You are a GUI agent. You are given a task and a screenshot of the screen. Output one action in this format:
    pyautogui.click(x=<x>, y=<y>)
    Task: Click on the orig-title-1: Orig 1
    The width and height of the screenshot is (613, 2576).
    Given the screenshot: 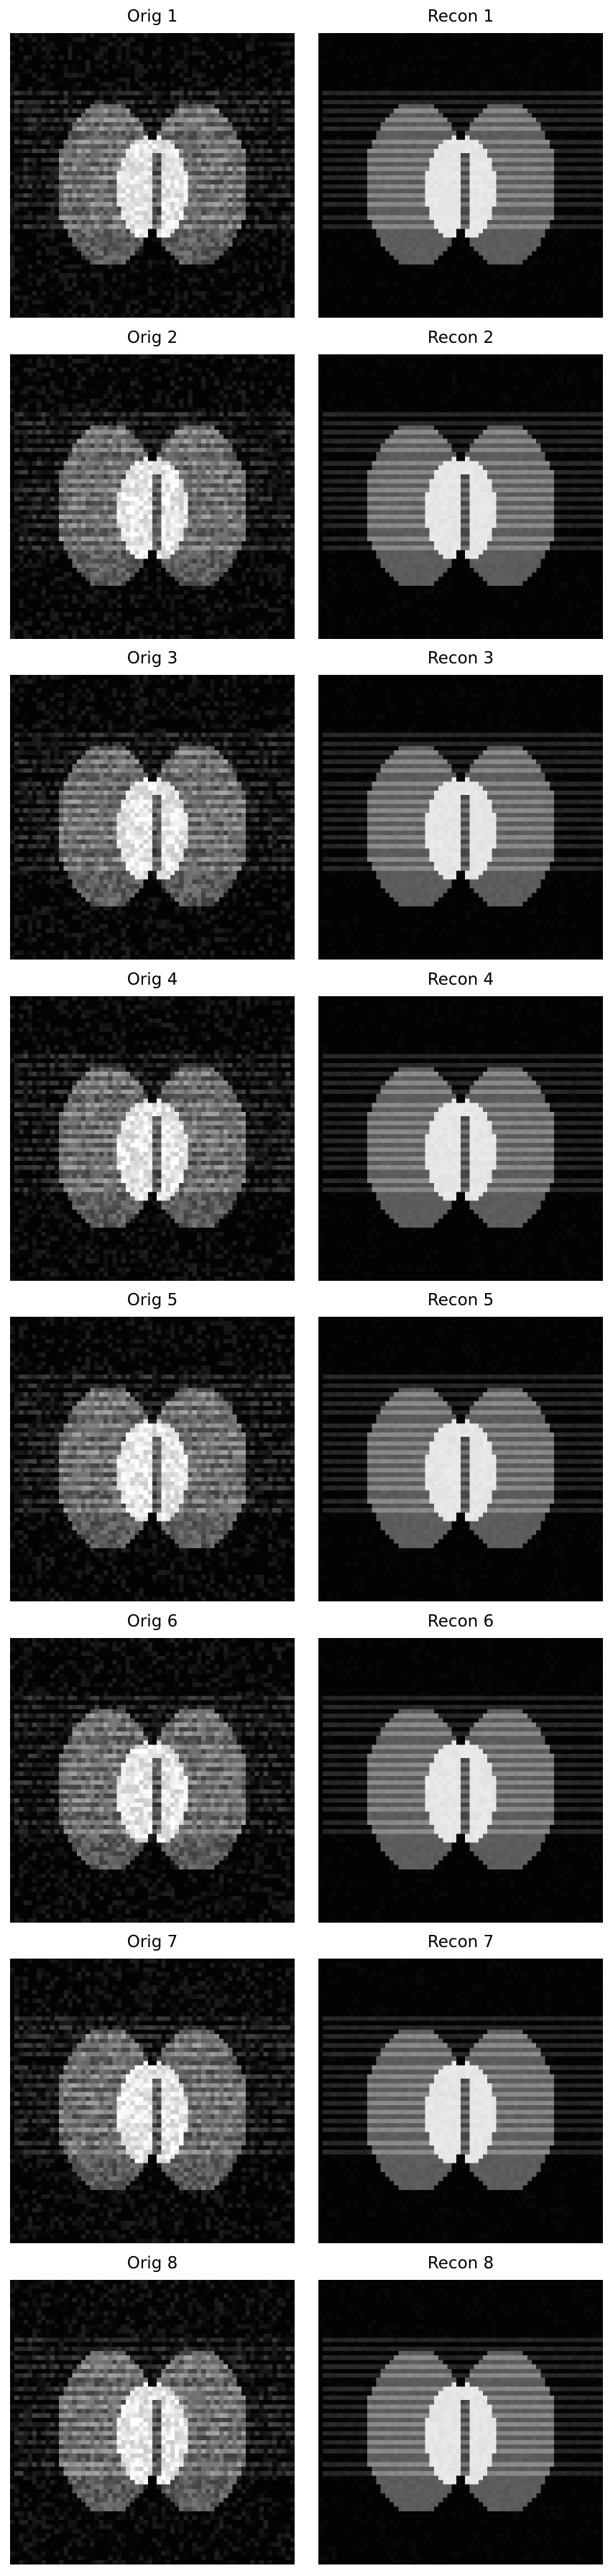 What is the action you would take?
    pyautogui.click(x=152, y=16)
    